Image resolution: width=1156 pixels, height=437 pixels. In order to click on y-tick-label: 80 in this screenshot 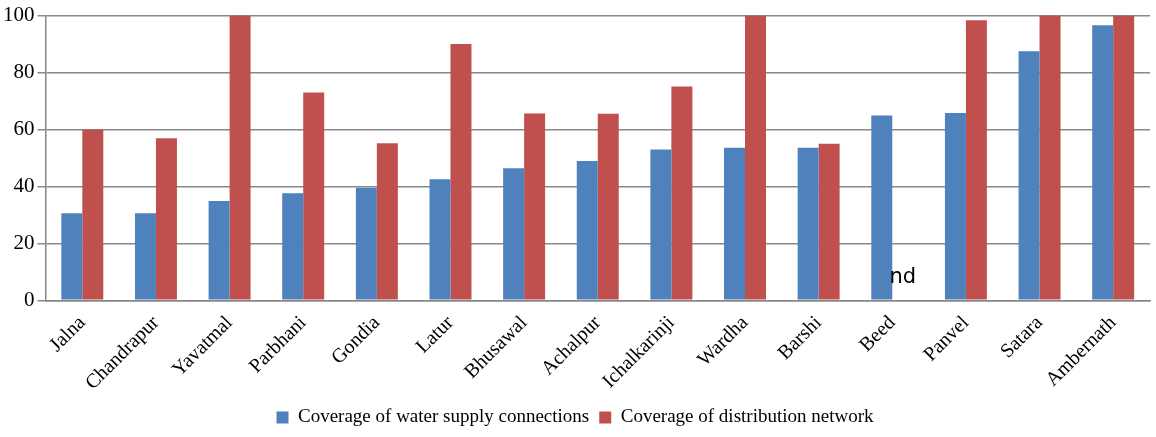, I will do `click(24, 71)`.